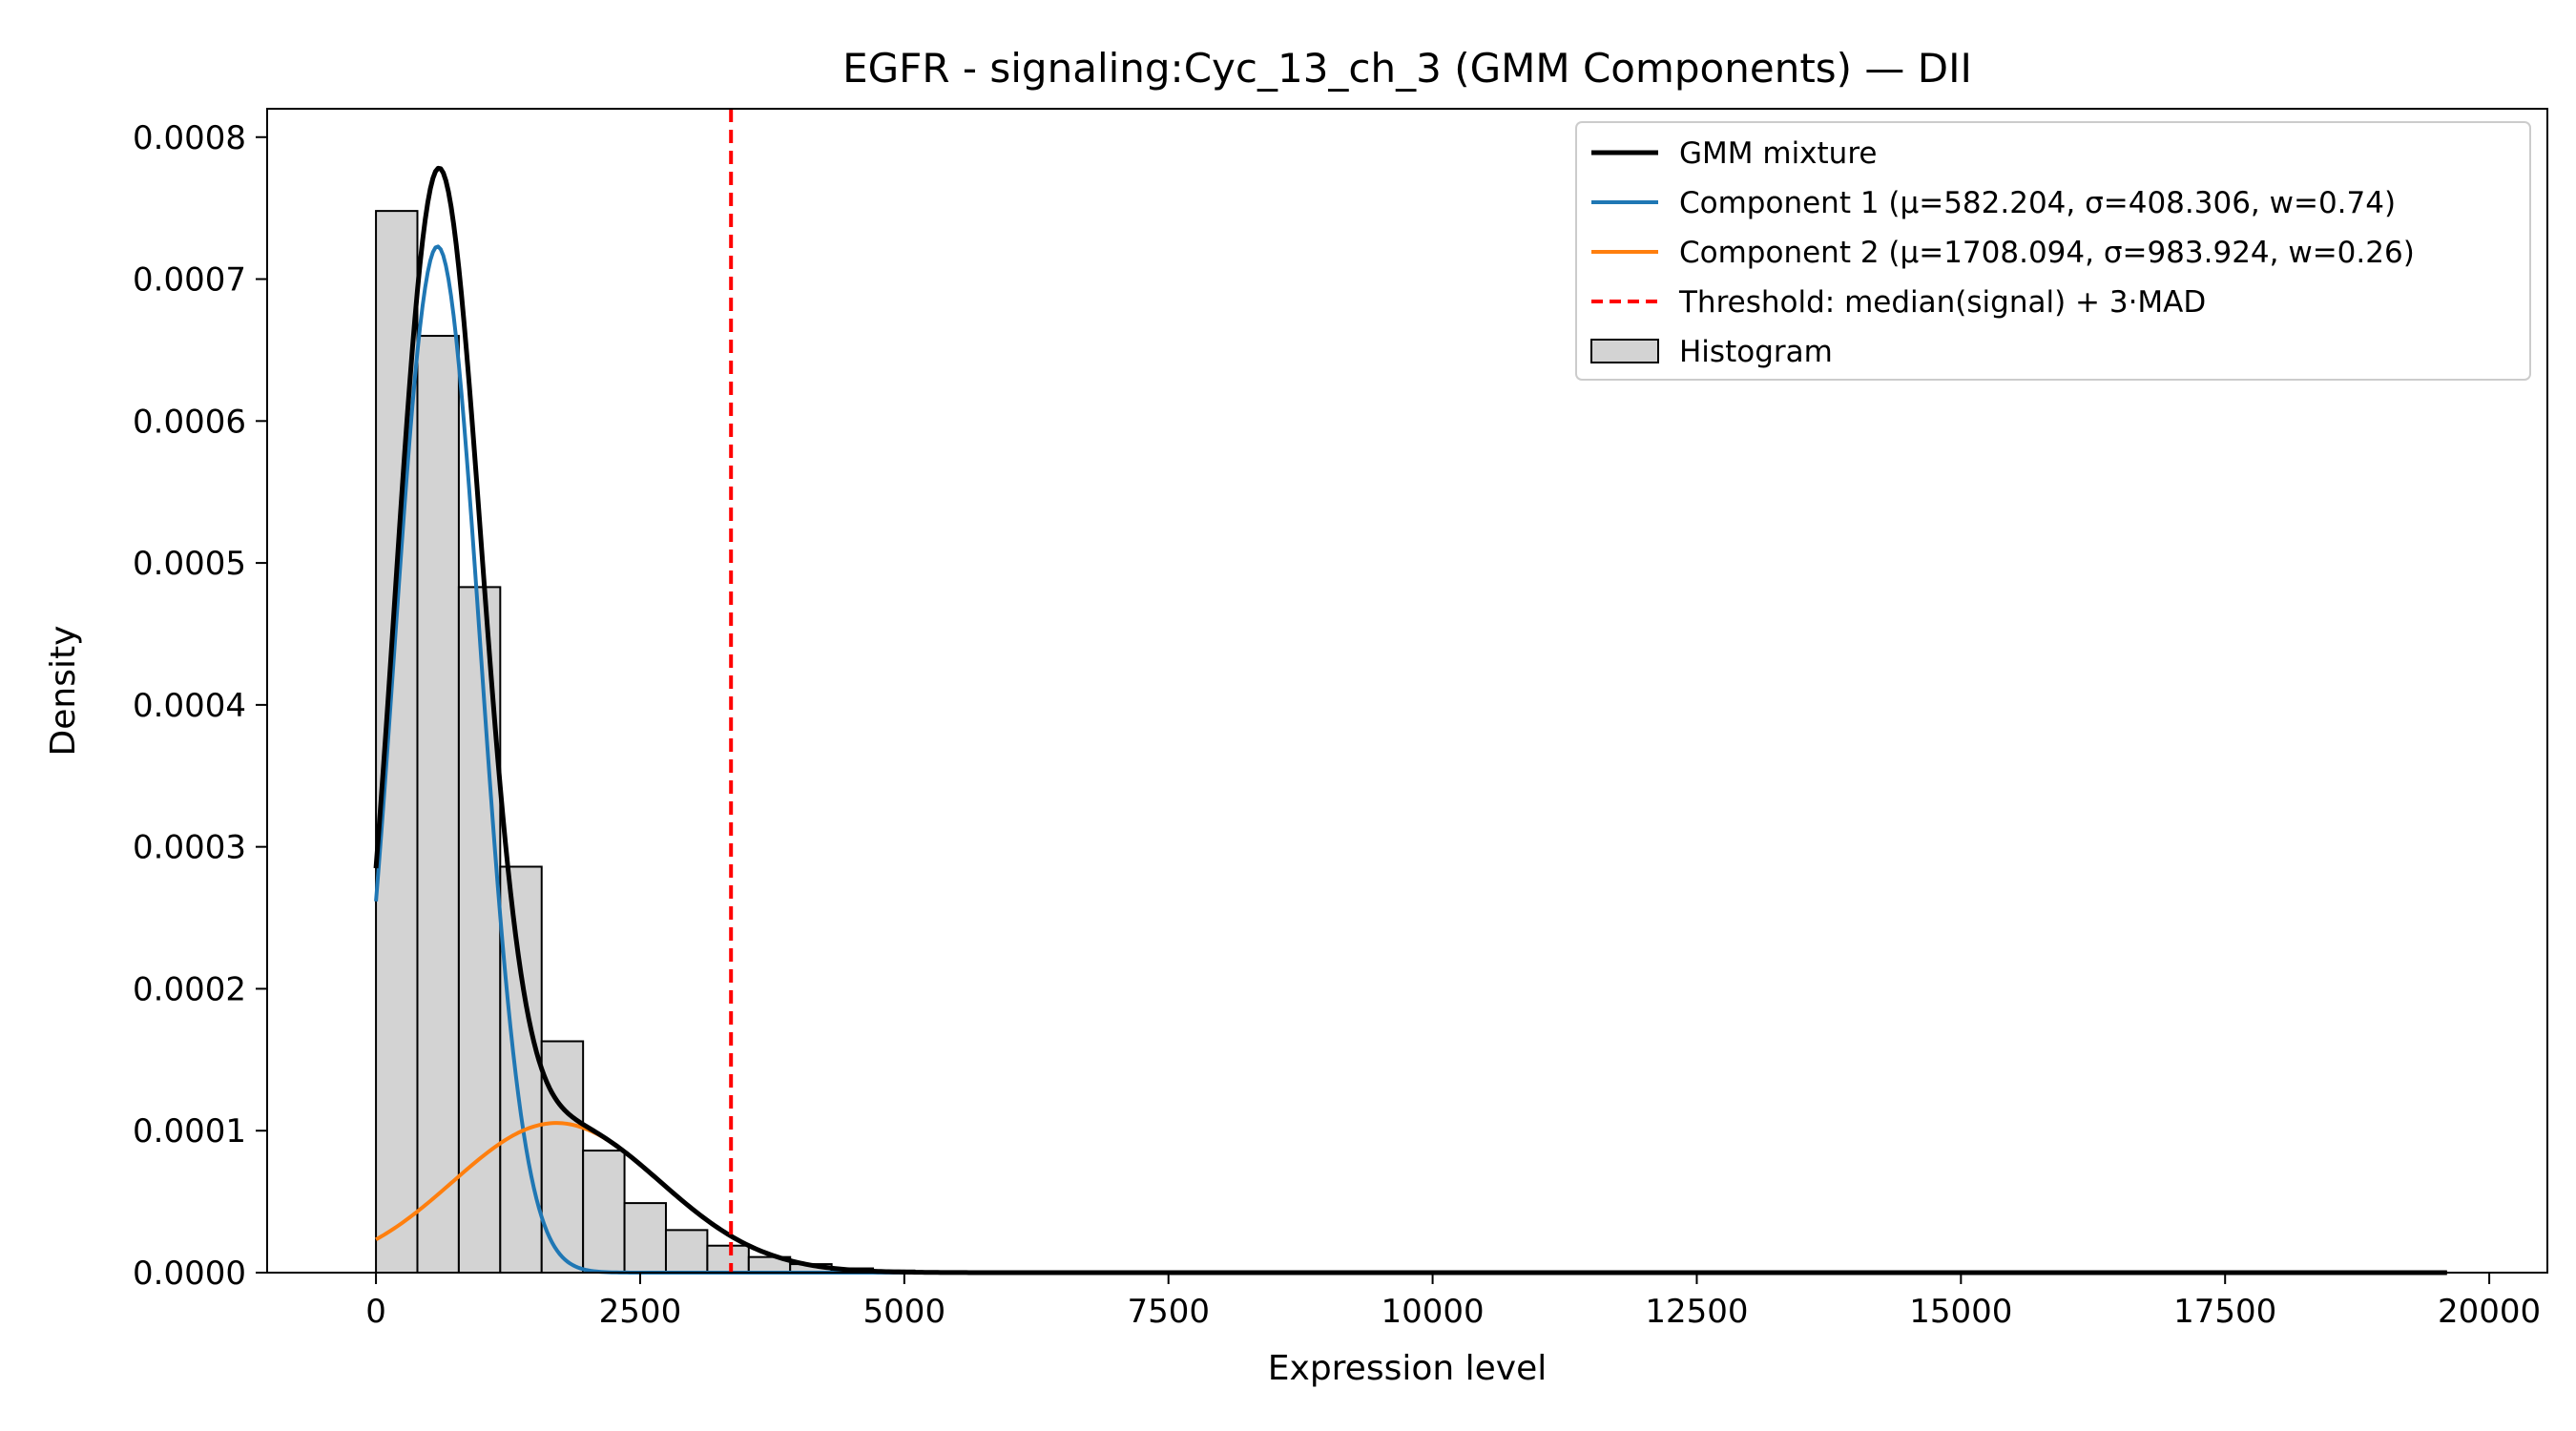 The width and height of the screenshot is (2576, 1431). Describe the element at coordinates (189, 848) in the screenshot. I see `y-tick-label: 0.0003` at that location.